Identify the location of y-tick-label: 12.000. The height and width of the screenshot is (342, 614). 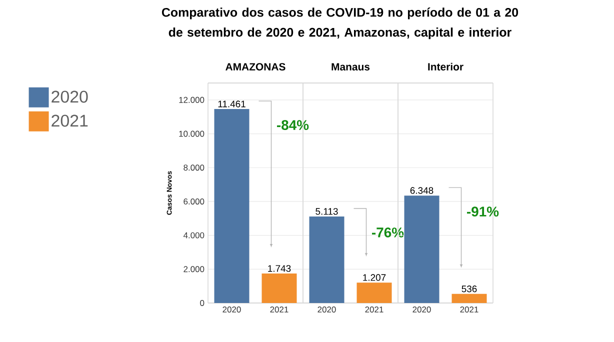
(191, 99).